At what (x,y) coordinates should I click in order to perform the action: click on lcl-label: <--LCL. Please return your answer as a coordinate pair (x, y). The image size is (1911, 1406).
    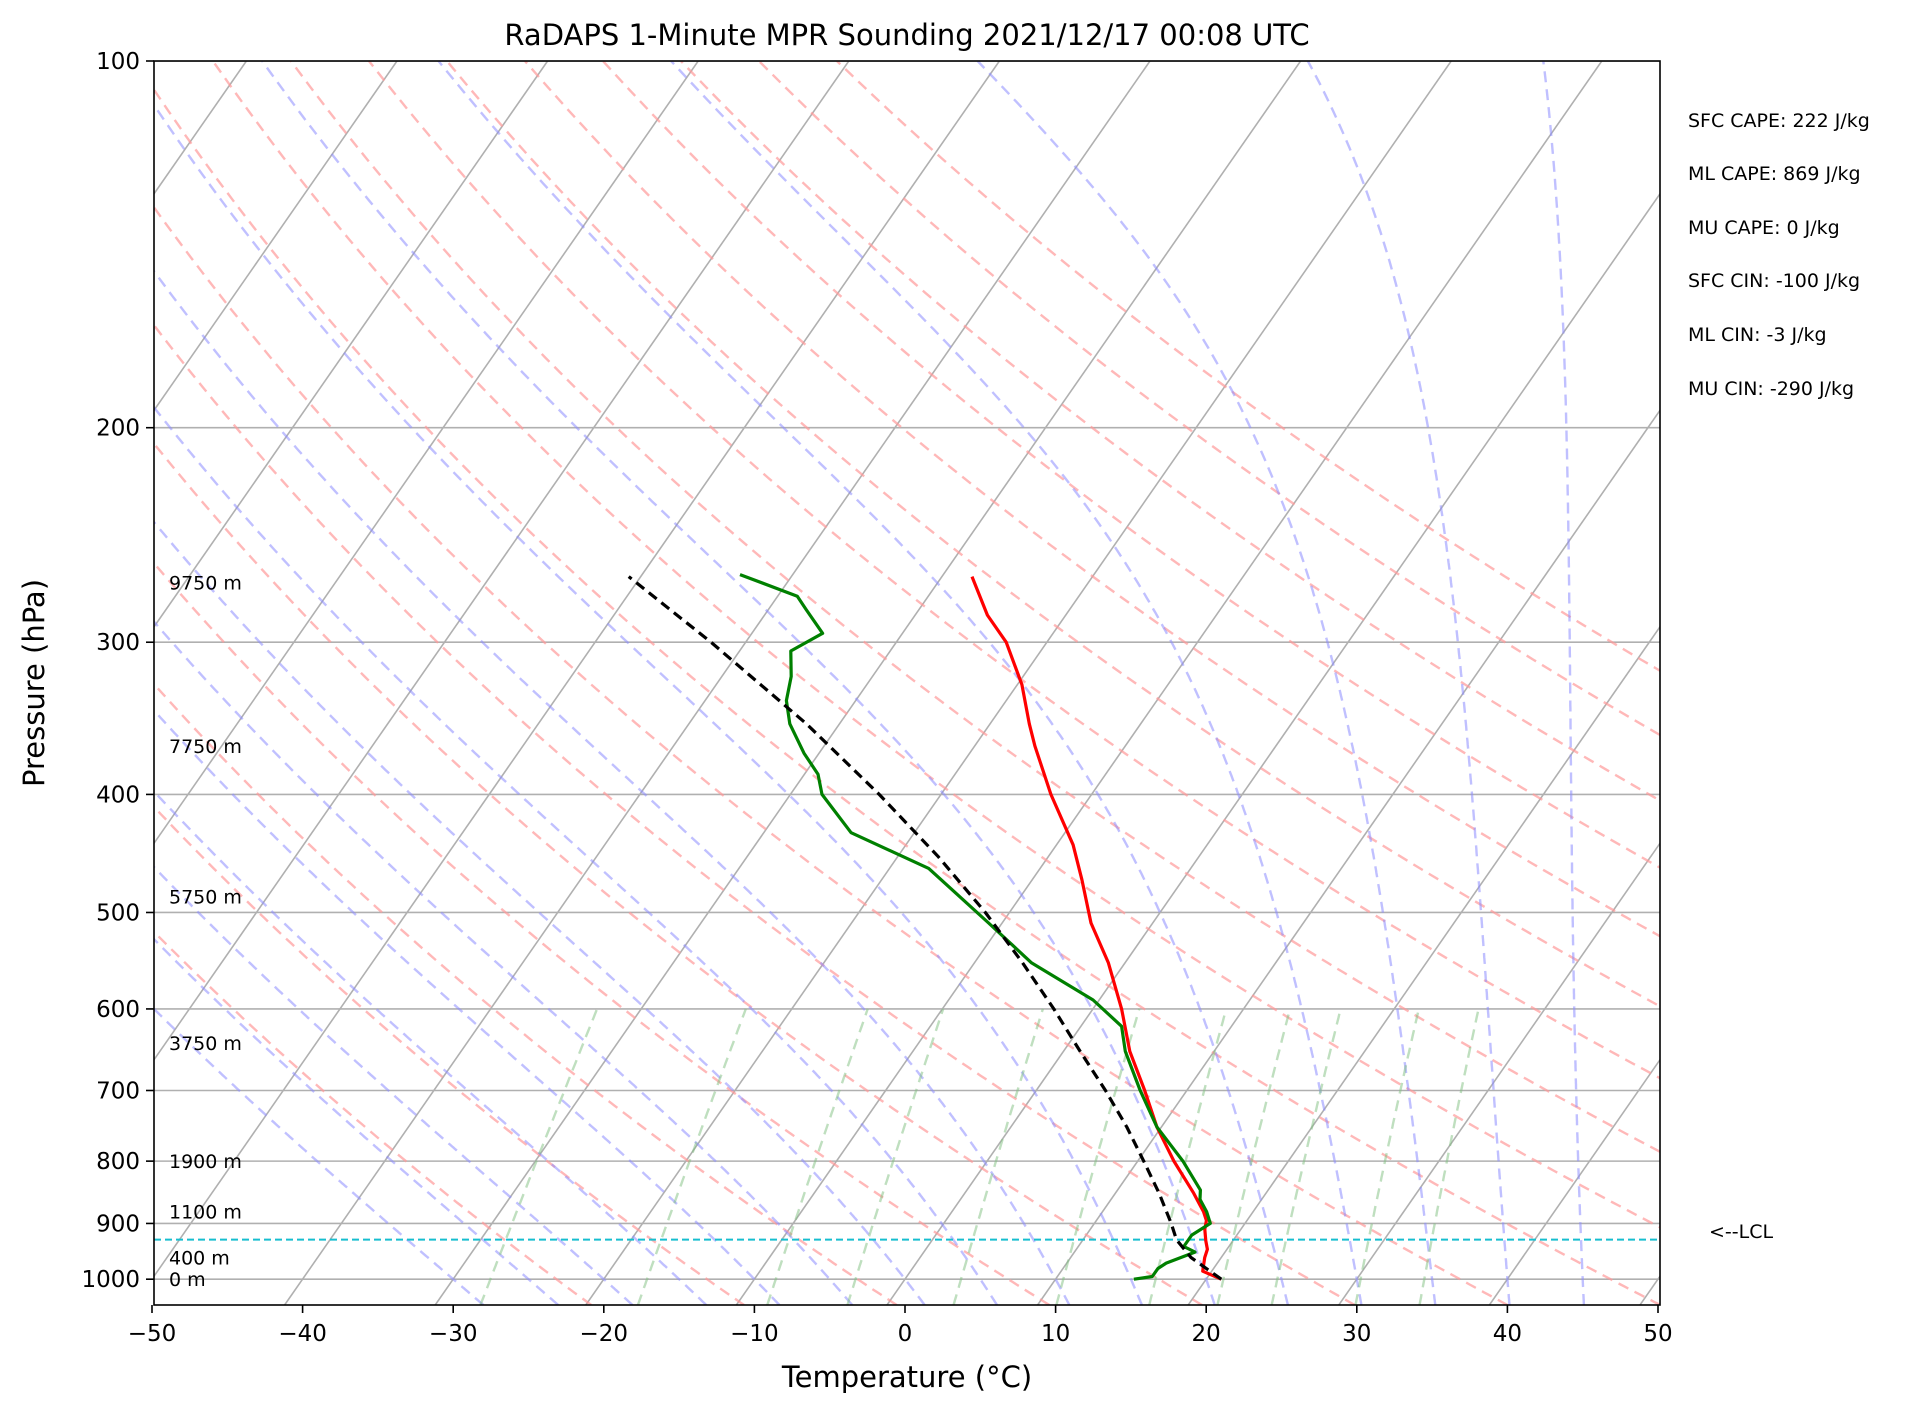
    Looking at the image, I should click on (1741, 1232).